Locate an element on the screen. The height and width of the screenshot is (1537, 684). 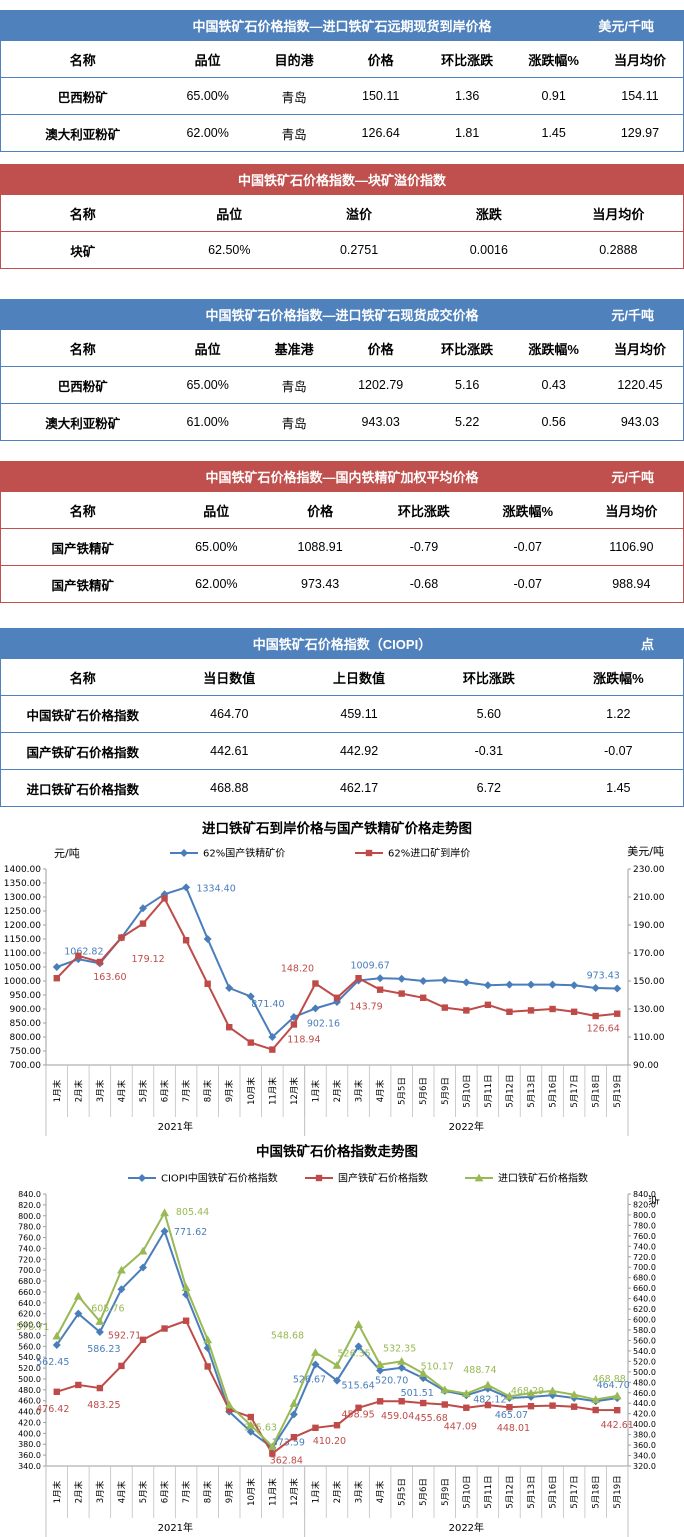
column-header: 名称 is located at coordinates (82, 678).